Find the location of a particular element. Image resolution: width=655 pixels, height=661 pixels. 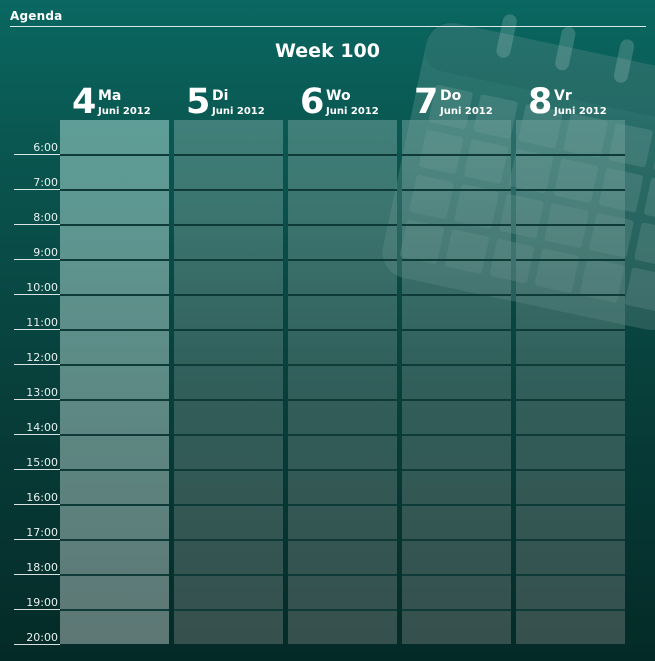

time-label: 17:00 is located at coordinates (37, 533).